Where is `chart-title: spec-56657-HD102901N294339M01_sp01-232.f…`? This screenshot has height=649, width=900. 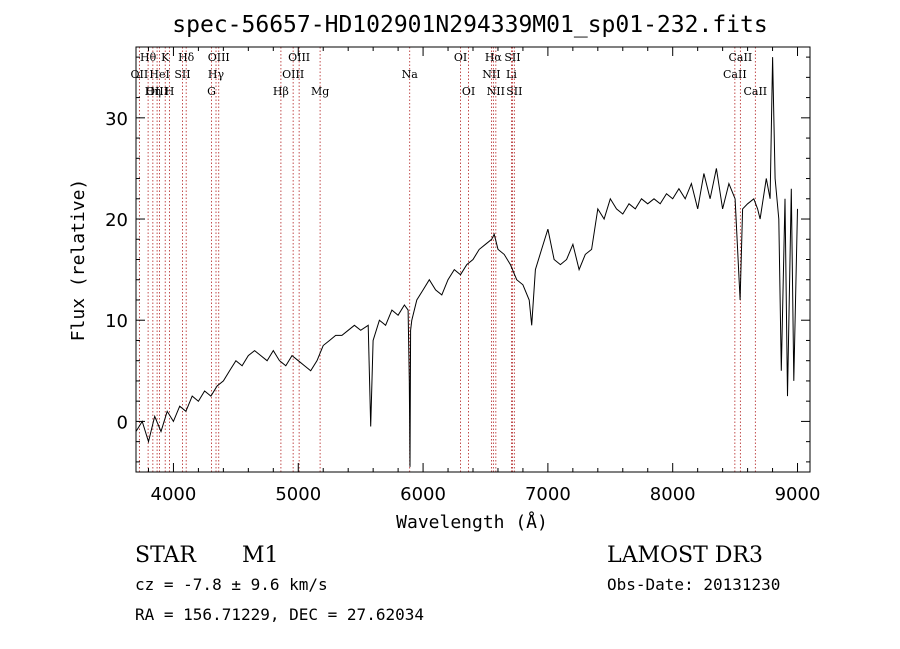
chart-title: spec-56657-HD102901N294339M01_sp01-232.f… is located at coordinates (469, 25).